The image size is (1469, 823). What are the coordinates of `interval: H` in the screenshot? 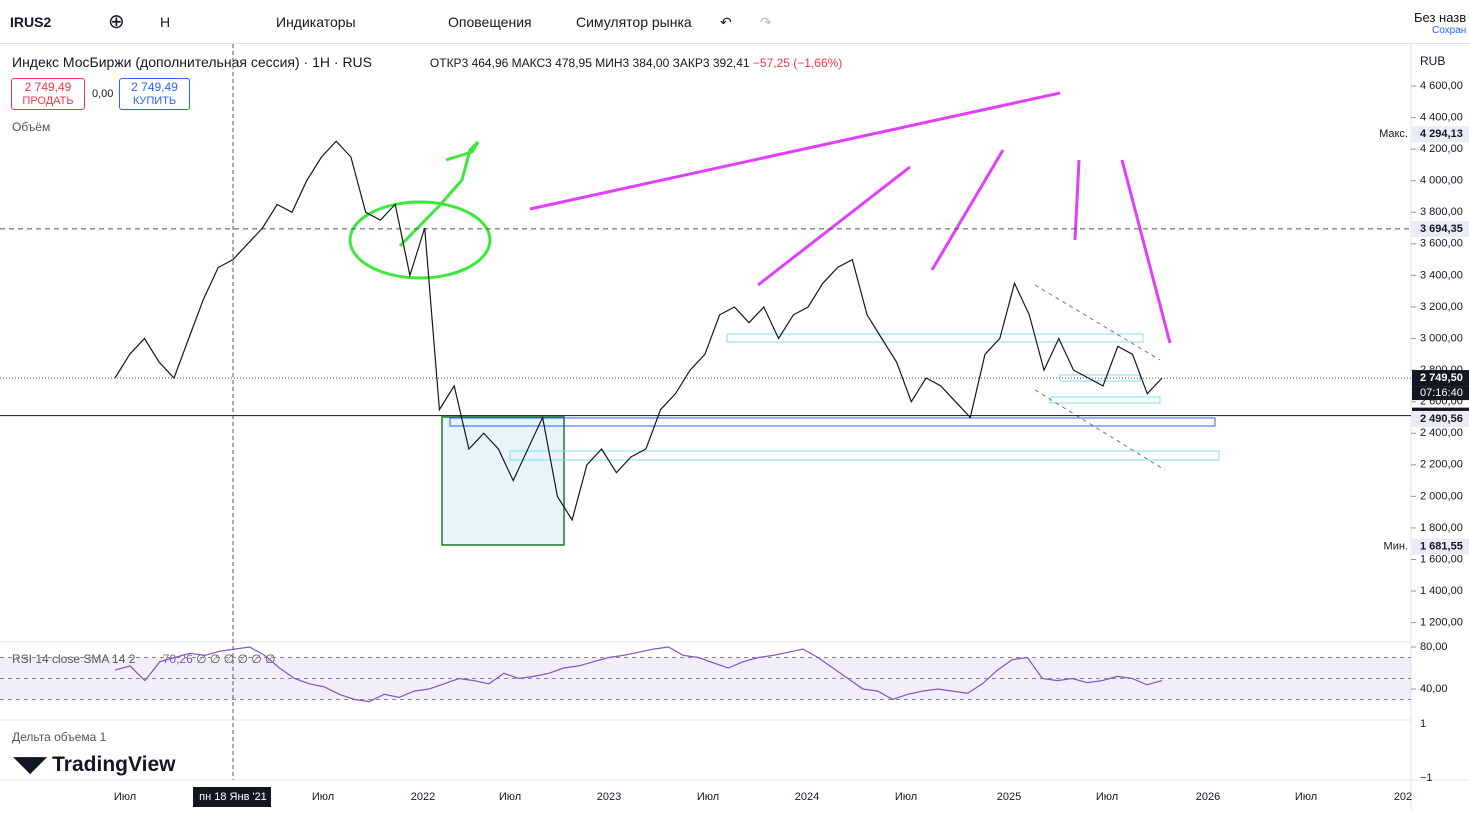 It's located at (165, 22).